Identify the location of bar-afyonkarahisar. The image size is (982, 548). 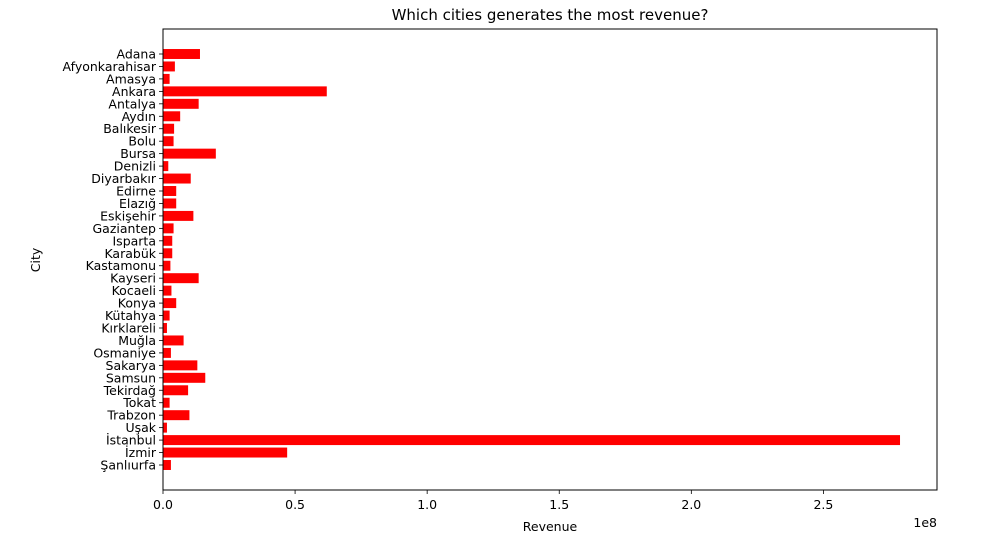
(169, 66).